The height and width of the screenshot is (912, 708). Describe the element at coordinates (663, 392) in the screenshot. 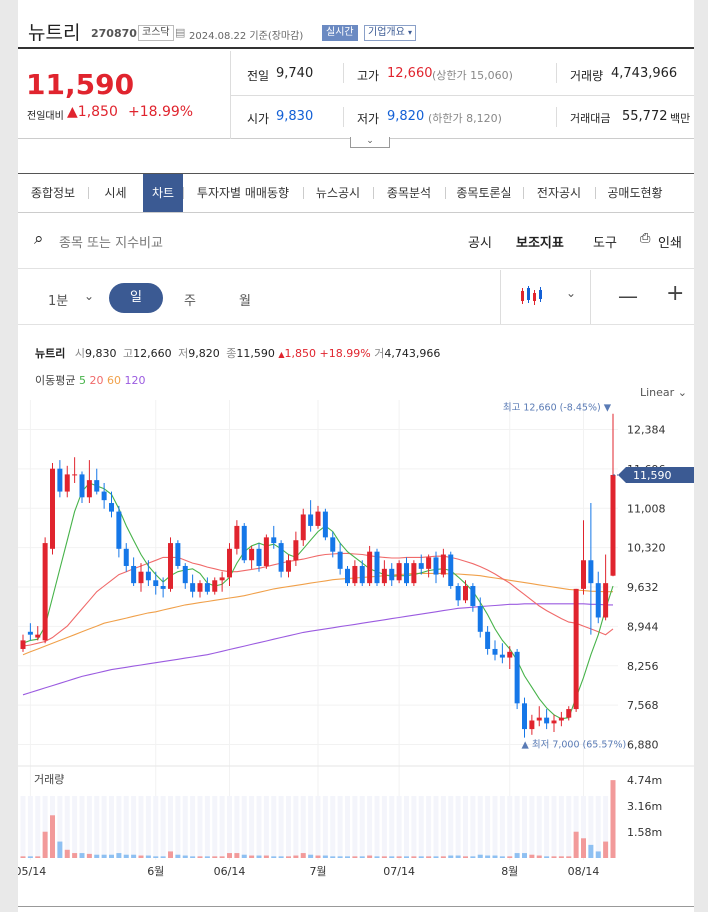

I see `scale-mode-select: Linear ⌄` at that location.